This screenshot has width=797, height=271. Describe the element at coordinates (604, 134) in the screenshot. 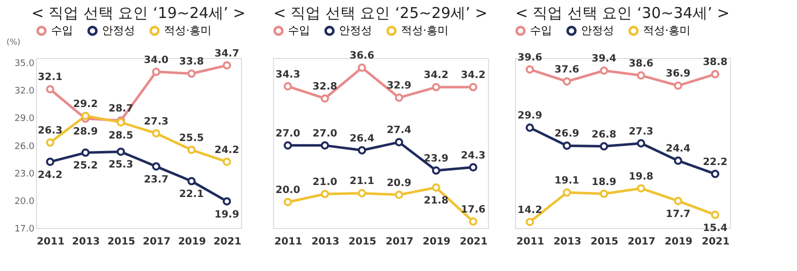

I see `data-label: 26.8` at that location.